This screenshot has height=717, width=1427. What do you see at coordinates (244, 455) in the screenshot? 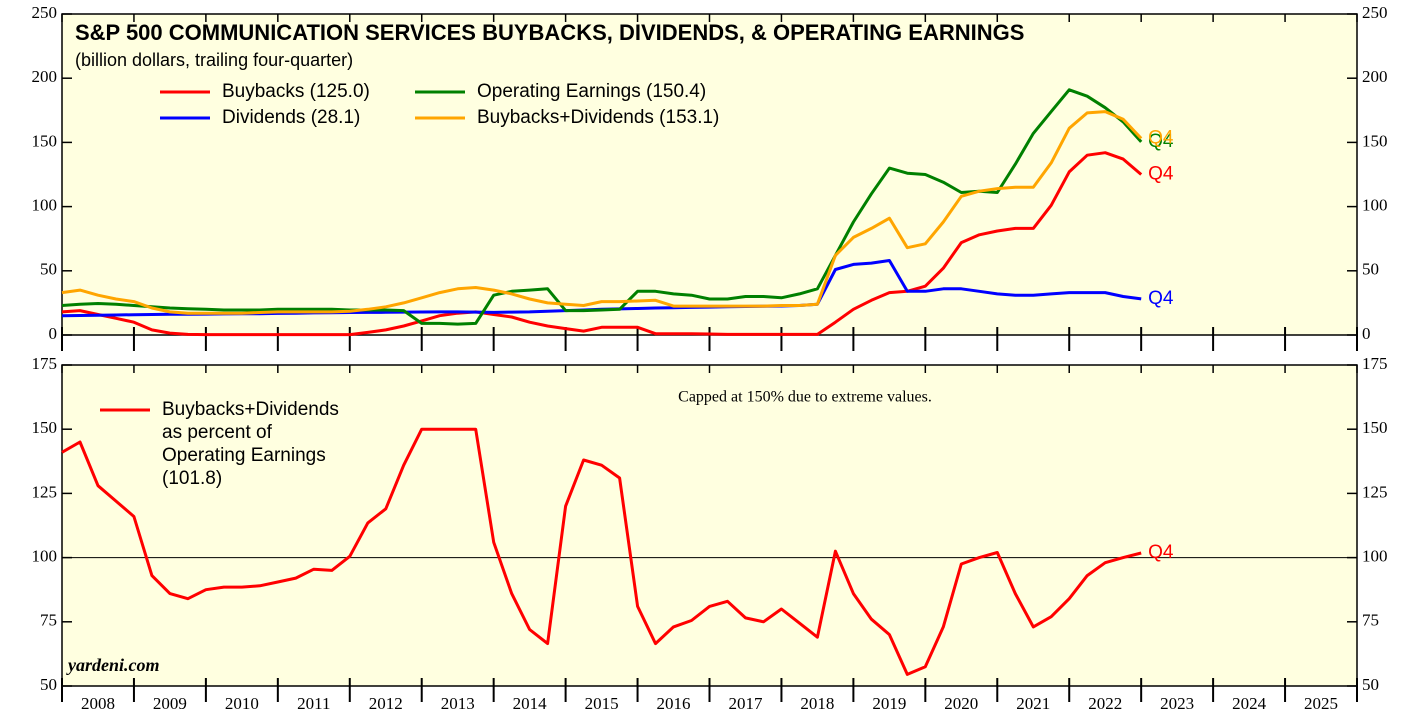
I see `legend-label: Operating Earnings` at bounding box center [244, 455].